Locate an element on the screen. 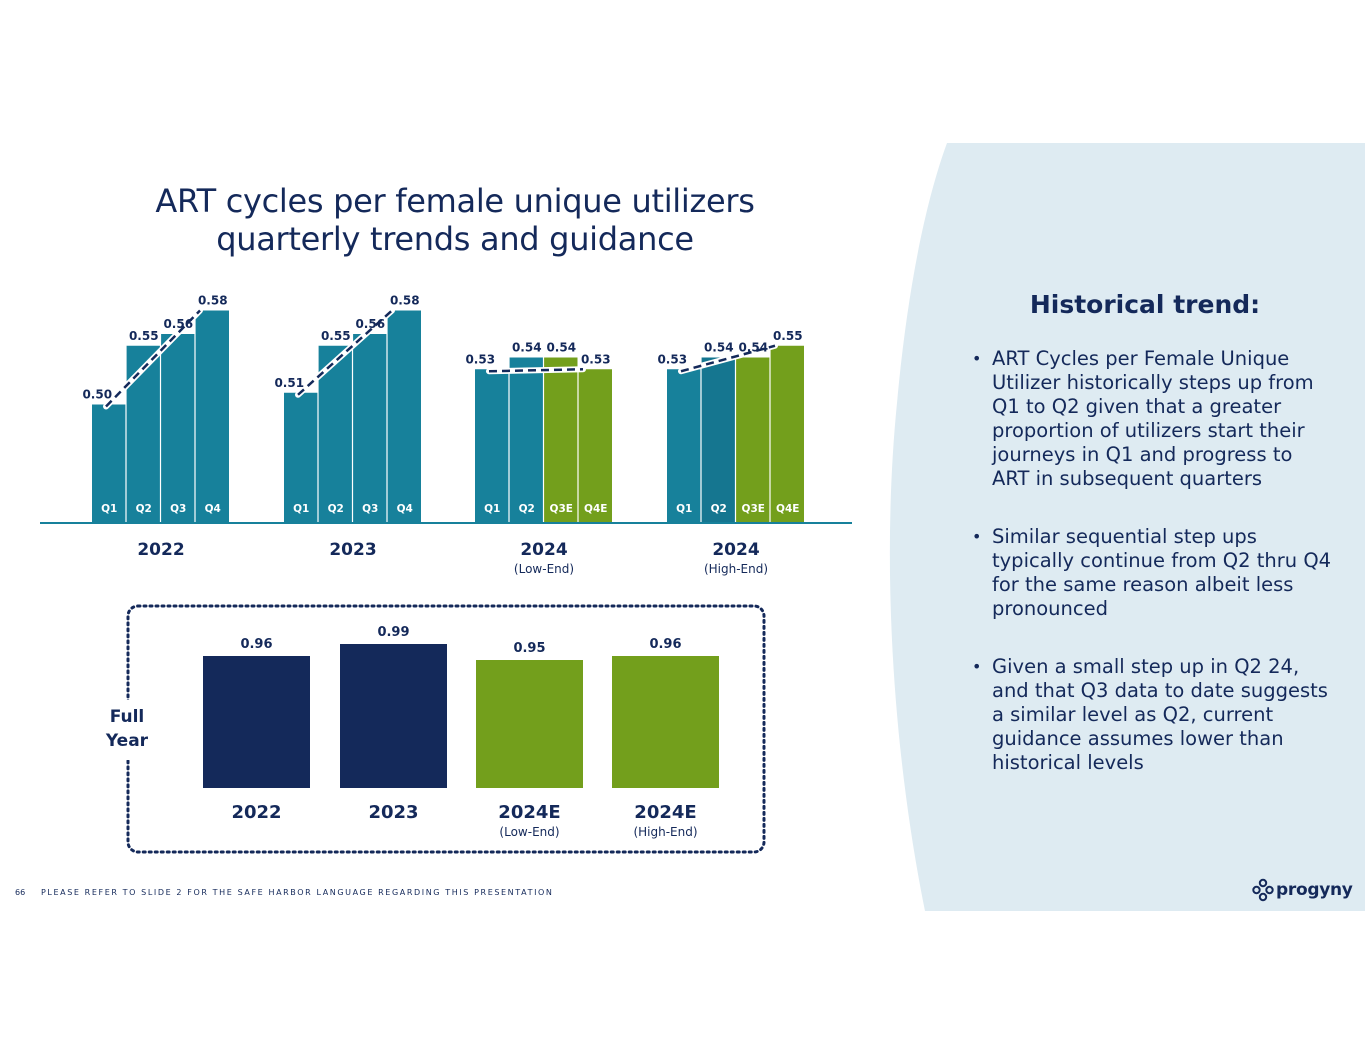  full-year-dotted-border is located at coordinates (446, 729).